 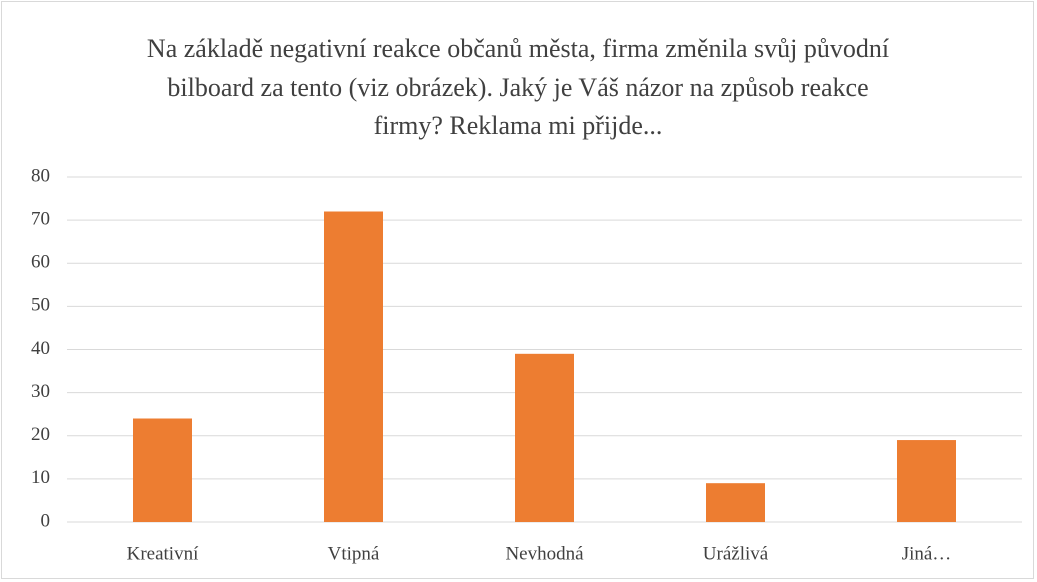 What do you see at coordinates (163, 553) in the screenshot?
I see `x-tick-label: Kreativní` at bounding box center [163, 553].